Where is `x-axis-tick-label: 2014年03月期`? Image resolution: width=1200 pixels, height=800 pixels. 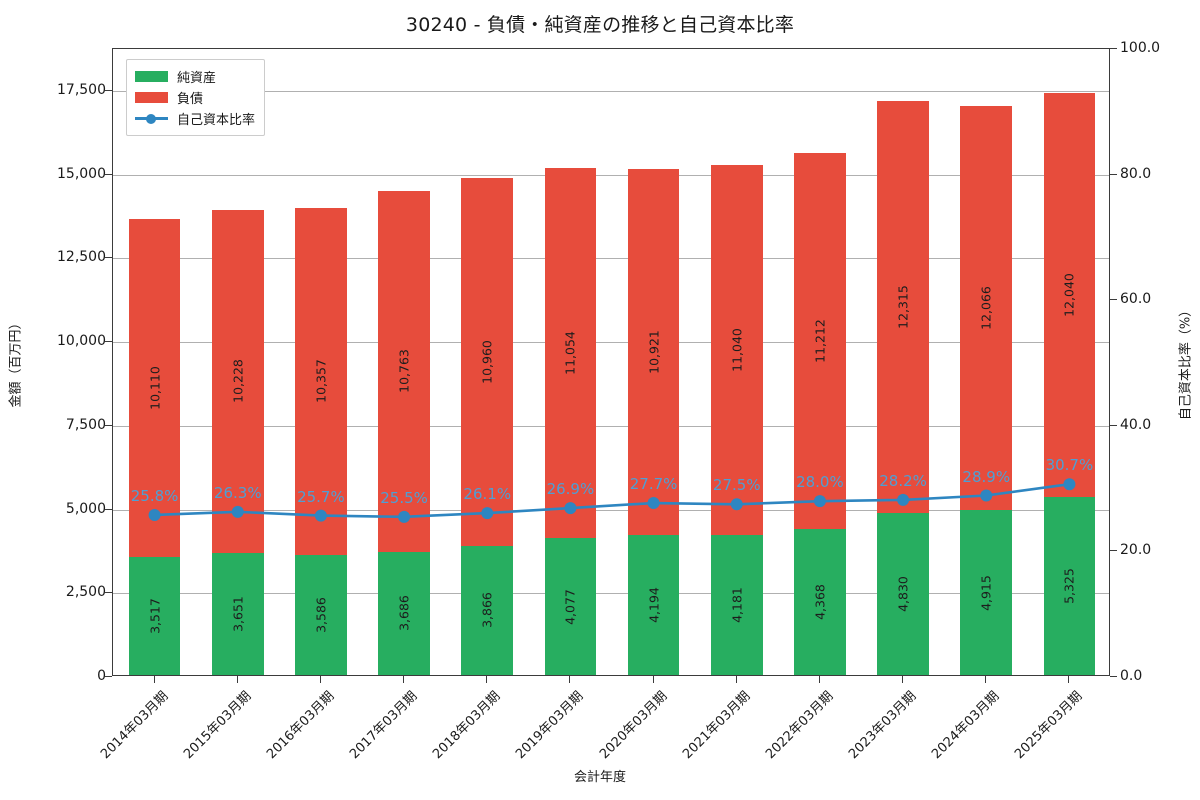
x-axis-tick-label: 2014年03月期 is located at coordinates (134, 725).